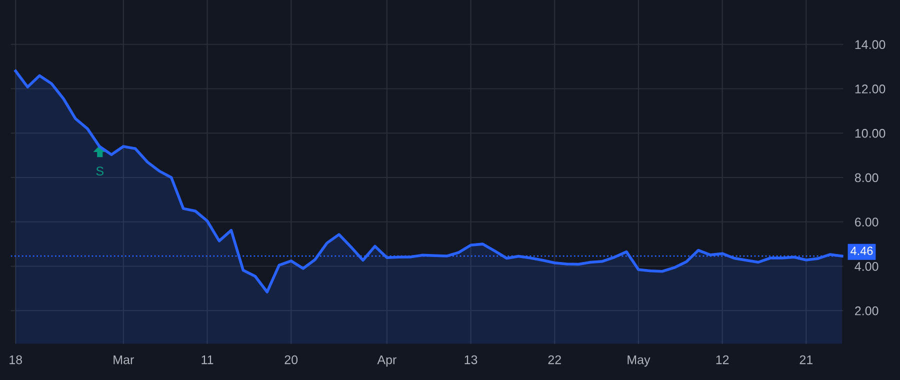  I want to click on y-tick-label: 10.00, so click(870, 133).